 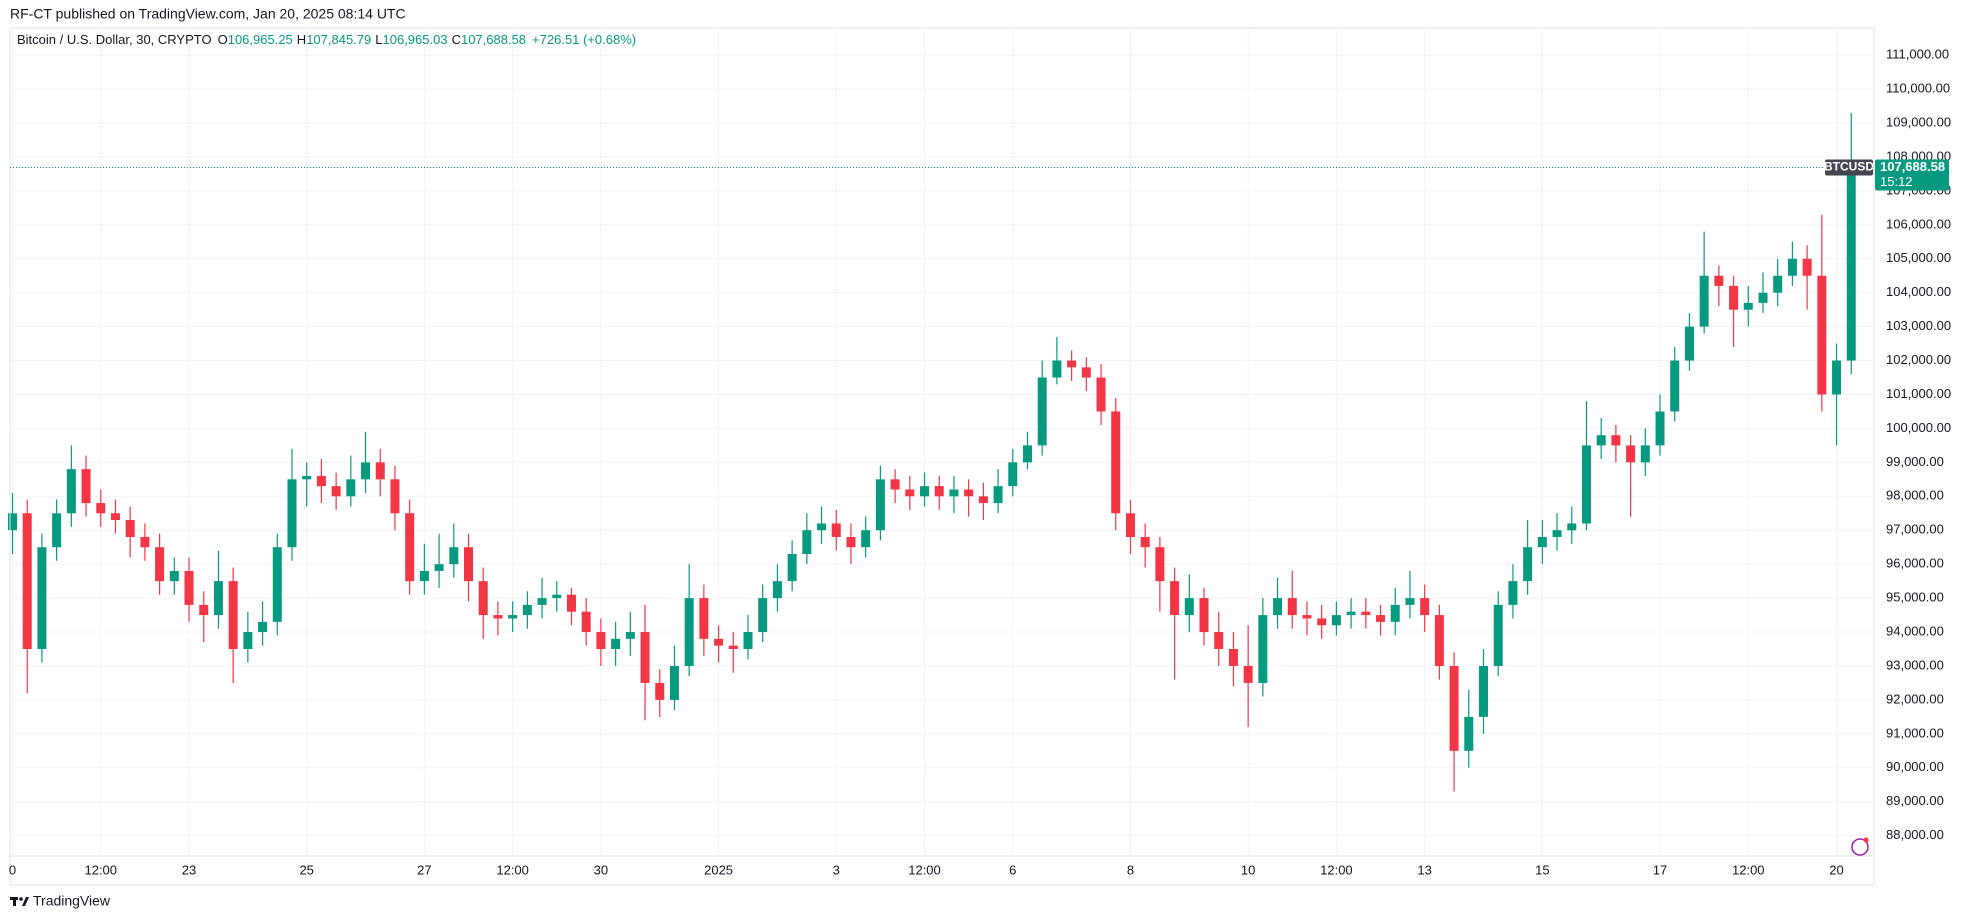 I want to click on y-tick-label: 92,000.00, so click(x=1915, y=698).